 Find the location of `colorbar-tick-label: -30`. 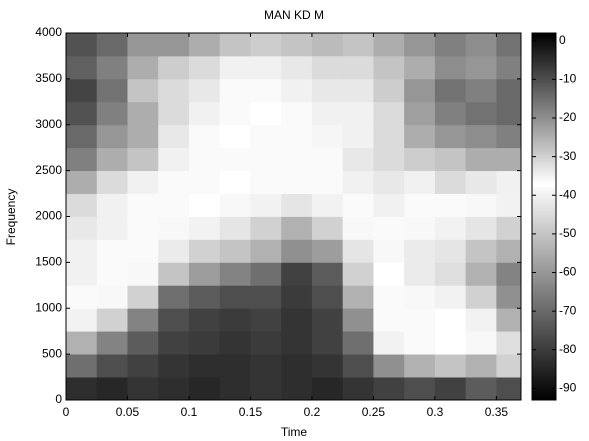

colorbar-tick-label: -30 is located at coordinates (568, 156).